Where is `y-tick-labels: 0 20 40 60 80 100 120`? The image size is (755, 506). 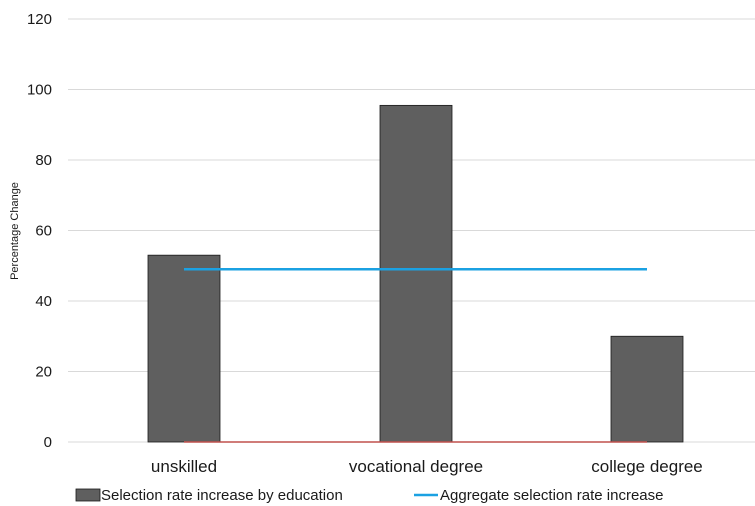 y-tick-labels: 0 20 40 60 80 100 120 is located at coordinates (39, 231).